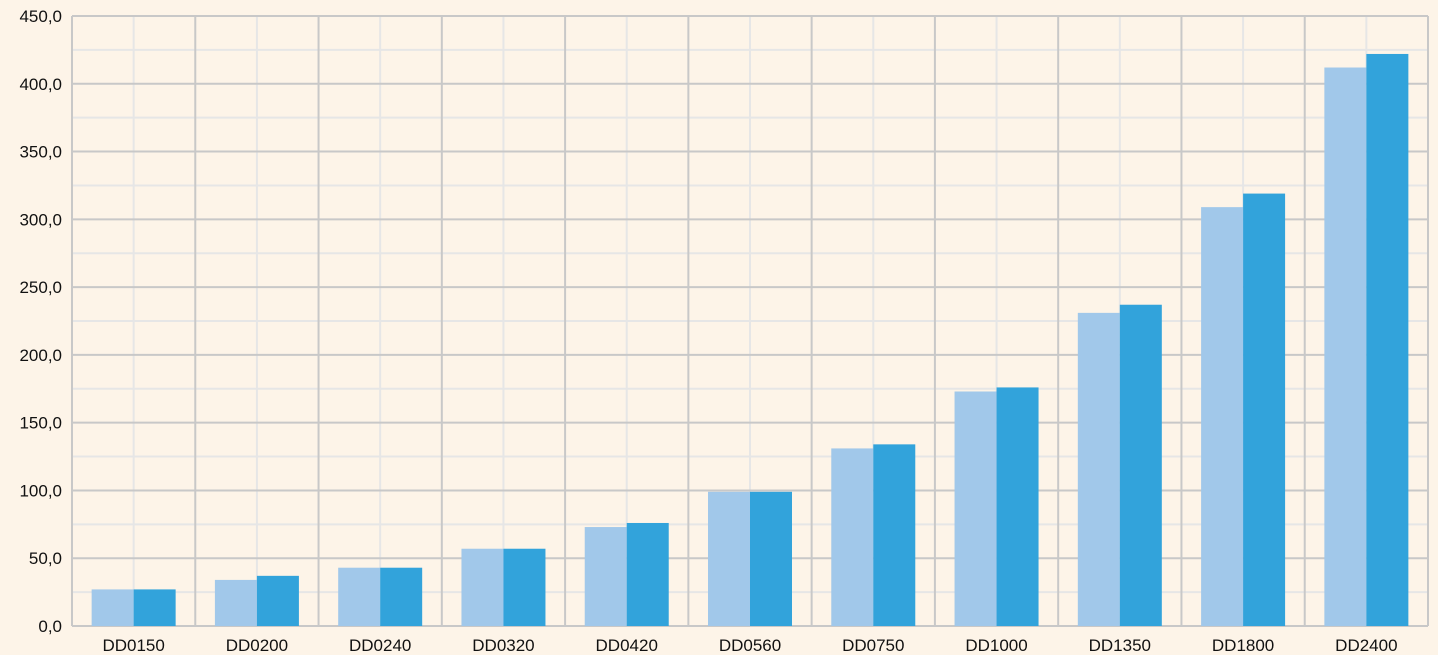 This screenshot has width=1438, height=655. Describe the element at coordinates (975, 508) in the screenshot. I see `bar-series-1-dd1000` at that location.